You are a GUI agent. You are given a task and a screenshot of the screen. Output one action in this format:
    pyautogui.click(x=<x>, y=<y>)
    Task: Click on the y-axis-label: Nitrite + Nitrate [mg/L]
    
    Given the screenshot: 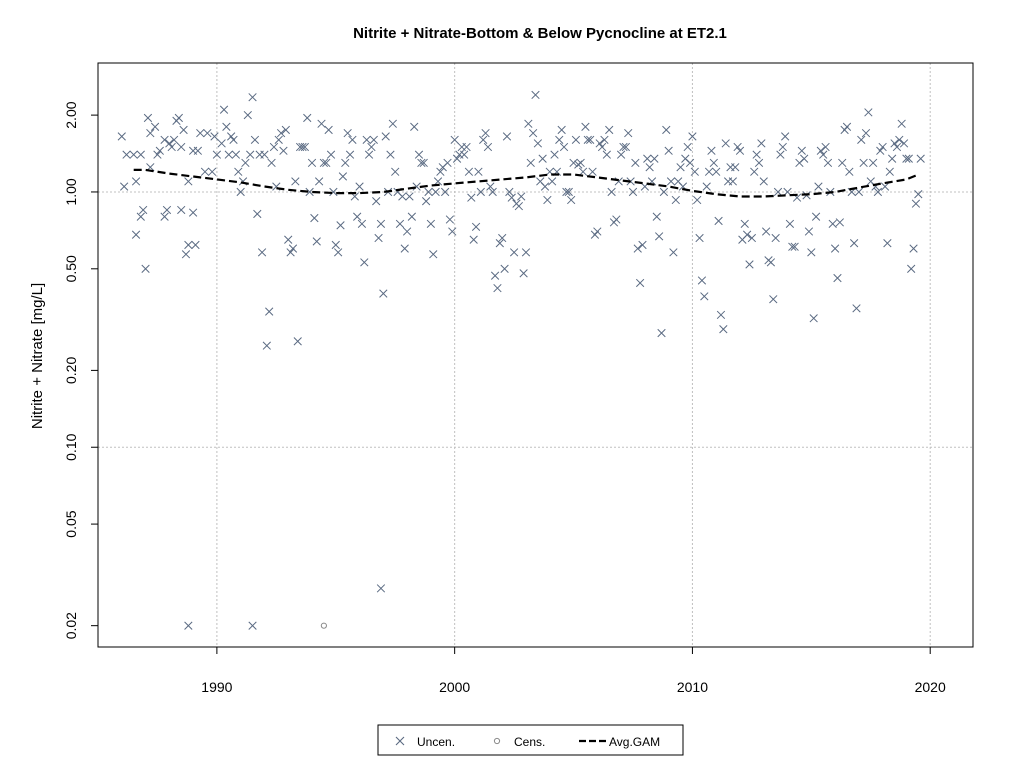 What is the action you would take?
    pyautogui.click(x=37, y=356)
    